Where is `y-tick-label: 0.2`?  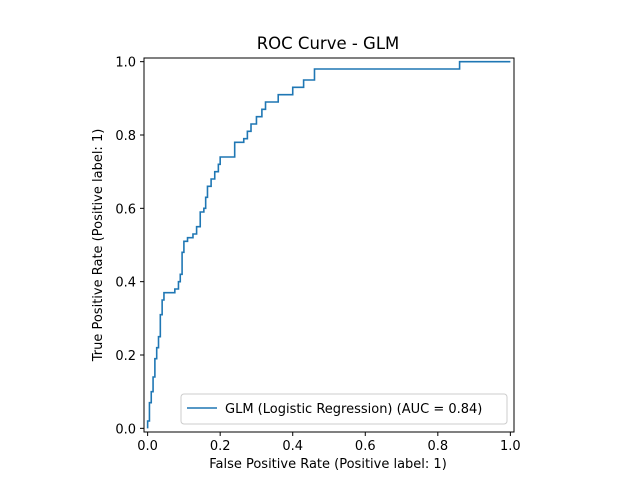
y-tick-label: 0.2 is located at coordinates (125, 356).